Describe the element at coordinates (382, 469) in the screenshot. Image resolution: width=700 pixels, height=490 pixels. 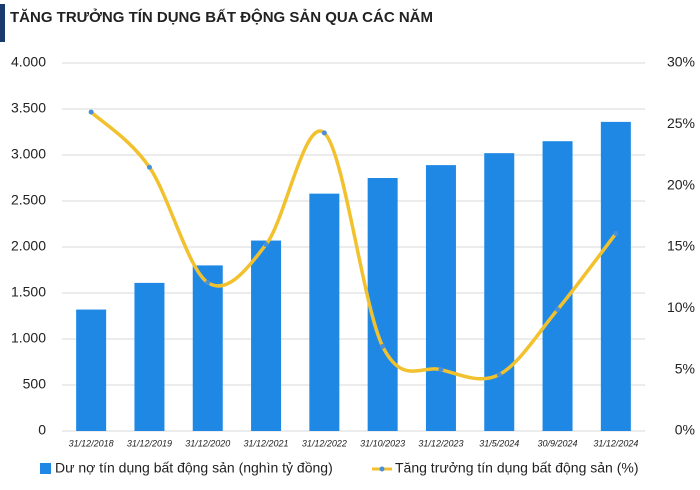
I see `legend-swatch-marker` at that location.